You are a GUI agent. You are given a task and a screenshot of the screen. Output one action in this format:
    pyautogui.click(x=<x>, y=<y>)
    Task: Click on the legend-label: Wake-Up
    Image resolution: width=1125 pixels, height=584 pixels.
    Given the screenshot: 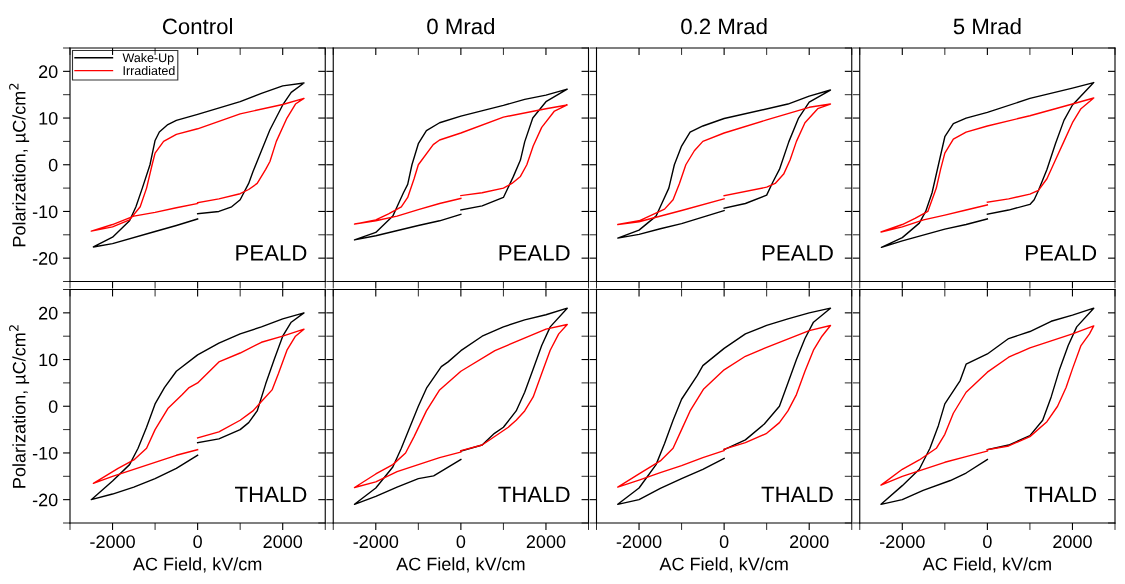 What is the action you would take?
    pyautogui.click(x=148, y=59)
    